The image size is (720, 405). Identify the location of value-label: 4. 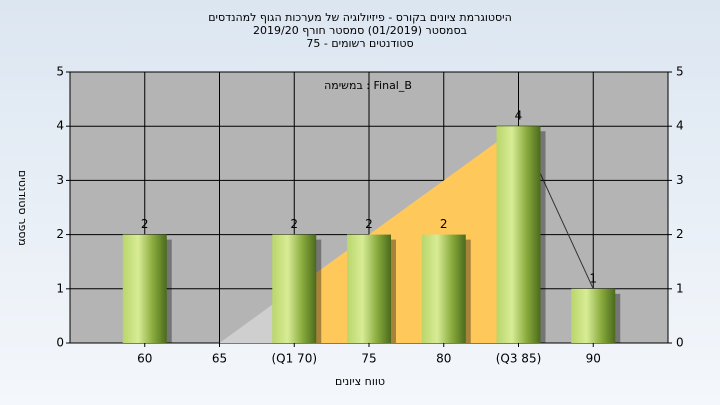
(519, 116).